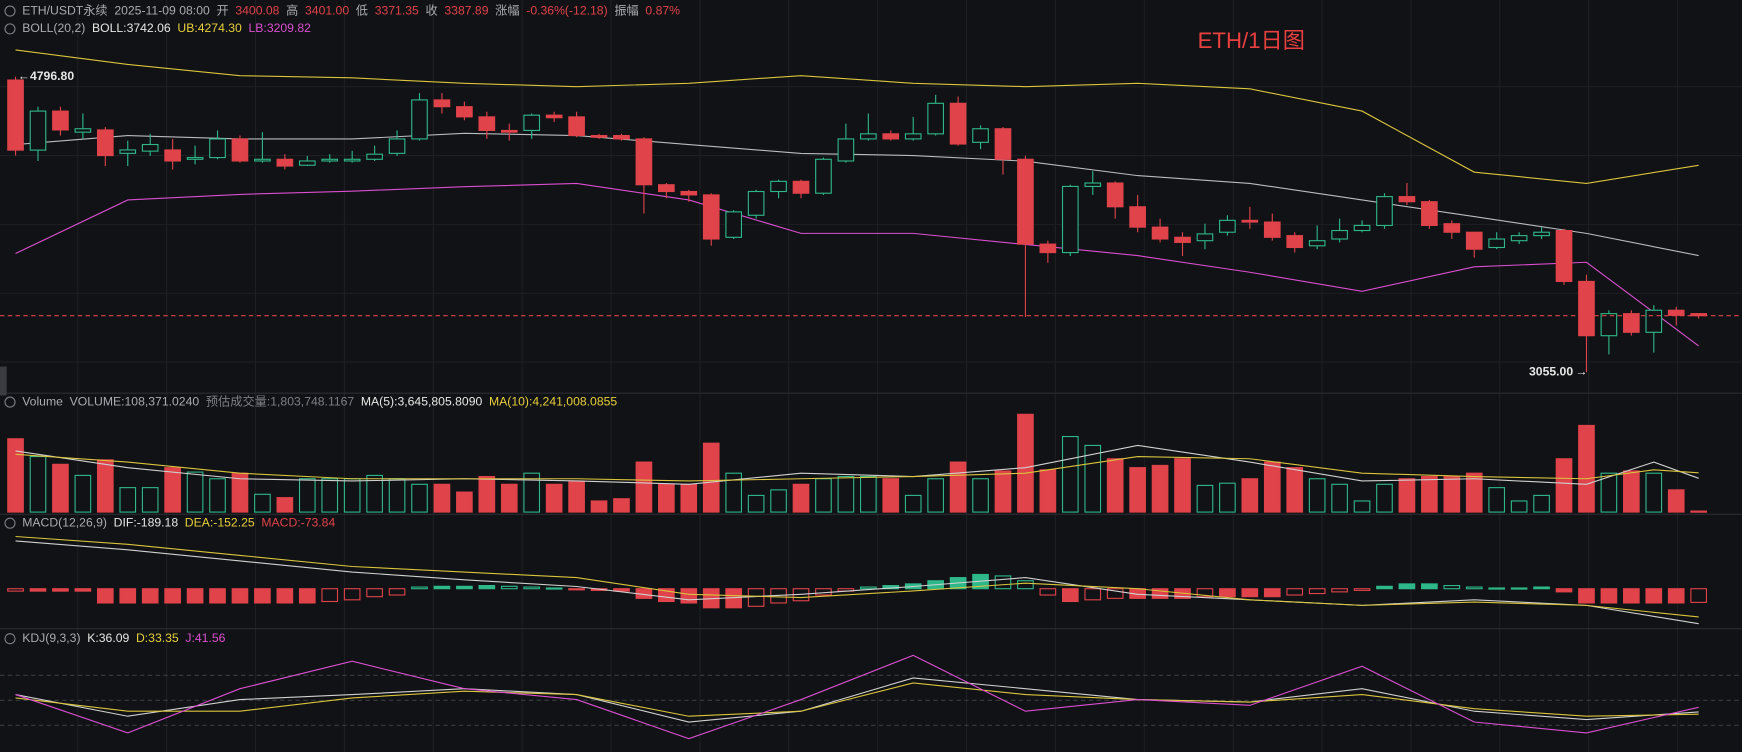 This screenshot has width=1742, height=752. What do you see at coordinates (10, 325) in the screenshot?
I see `legend-icons` at bounding box center [10, 325].